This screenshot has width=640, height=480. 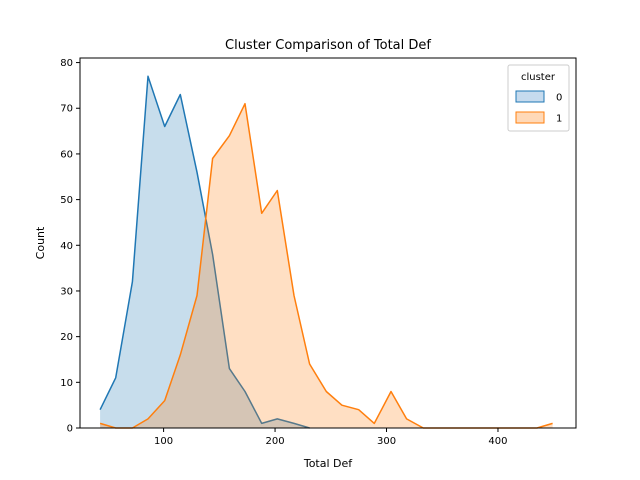 What do you see at coordinates (275, 441) in the screenshot?
I see `x-tick-label: 200` at bounding box center [275, 441].